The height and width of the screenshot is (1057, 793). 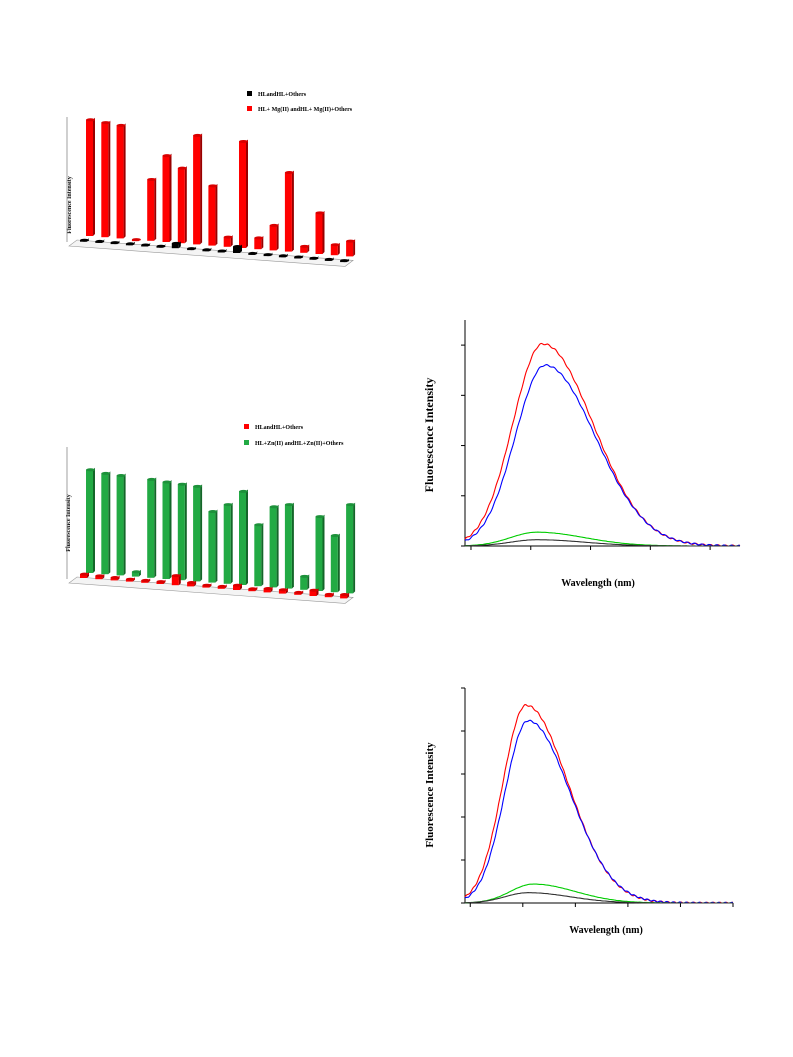 What do you see at coordinates (430, 795) in the screenshot?
I see `y-axis-label: Fluorescence Intensity` at bounding box center [430, 795].